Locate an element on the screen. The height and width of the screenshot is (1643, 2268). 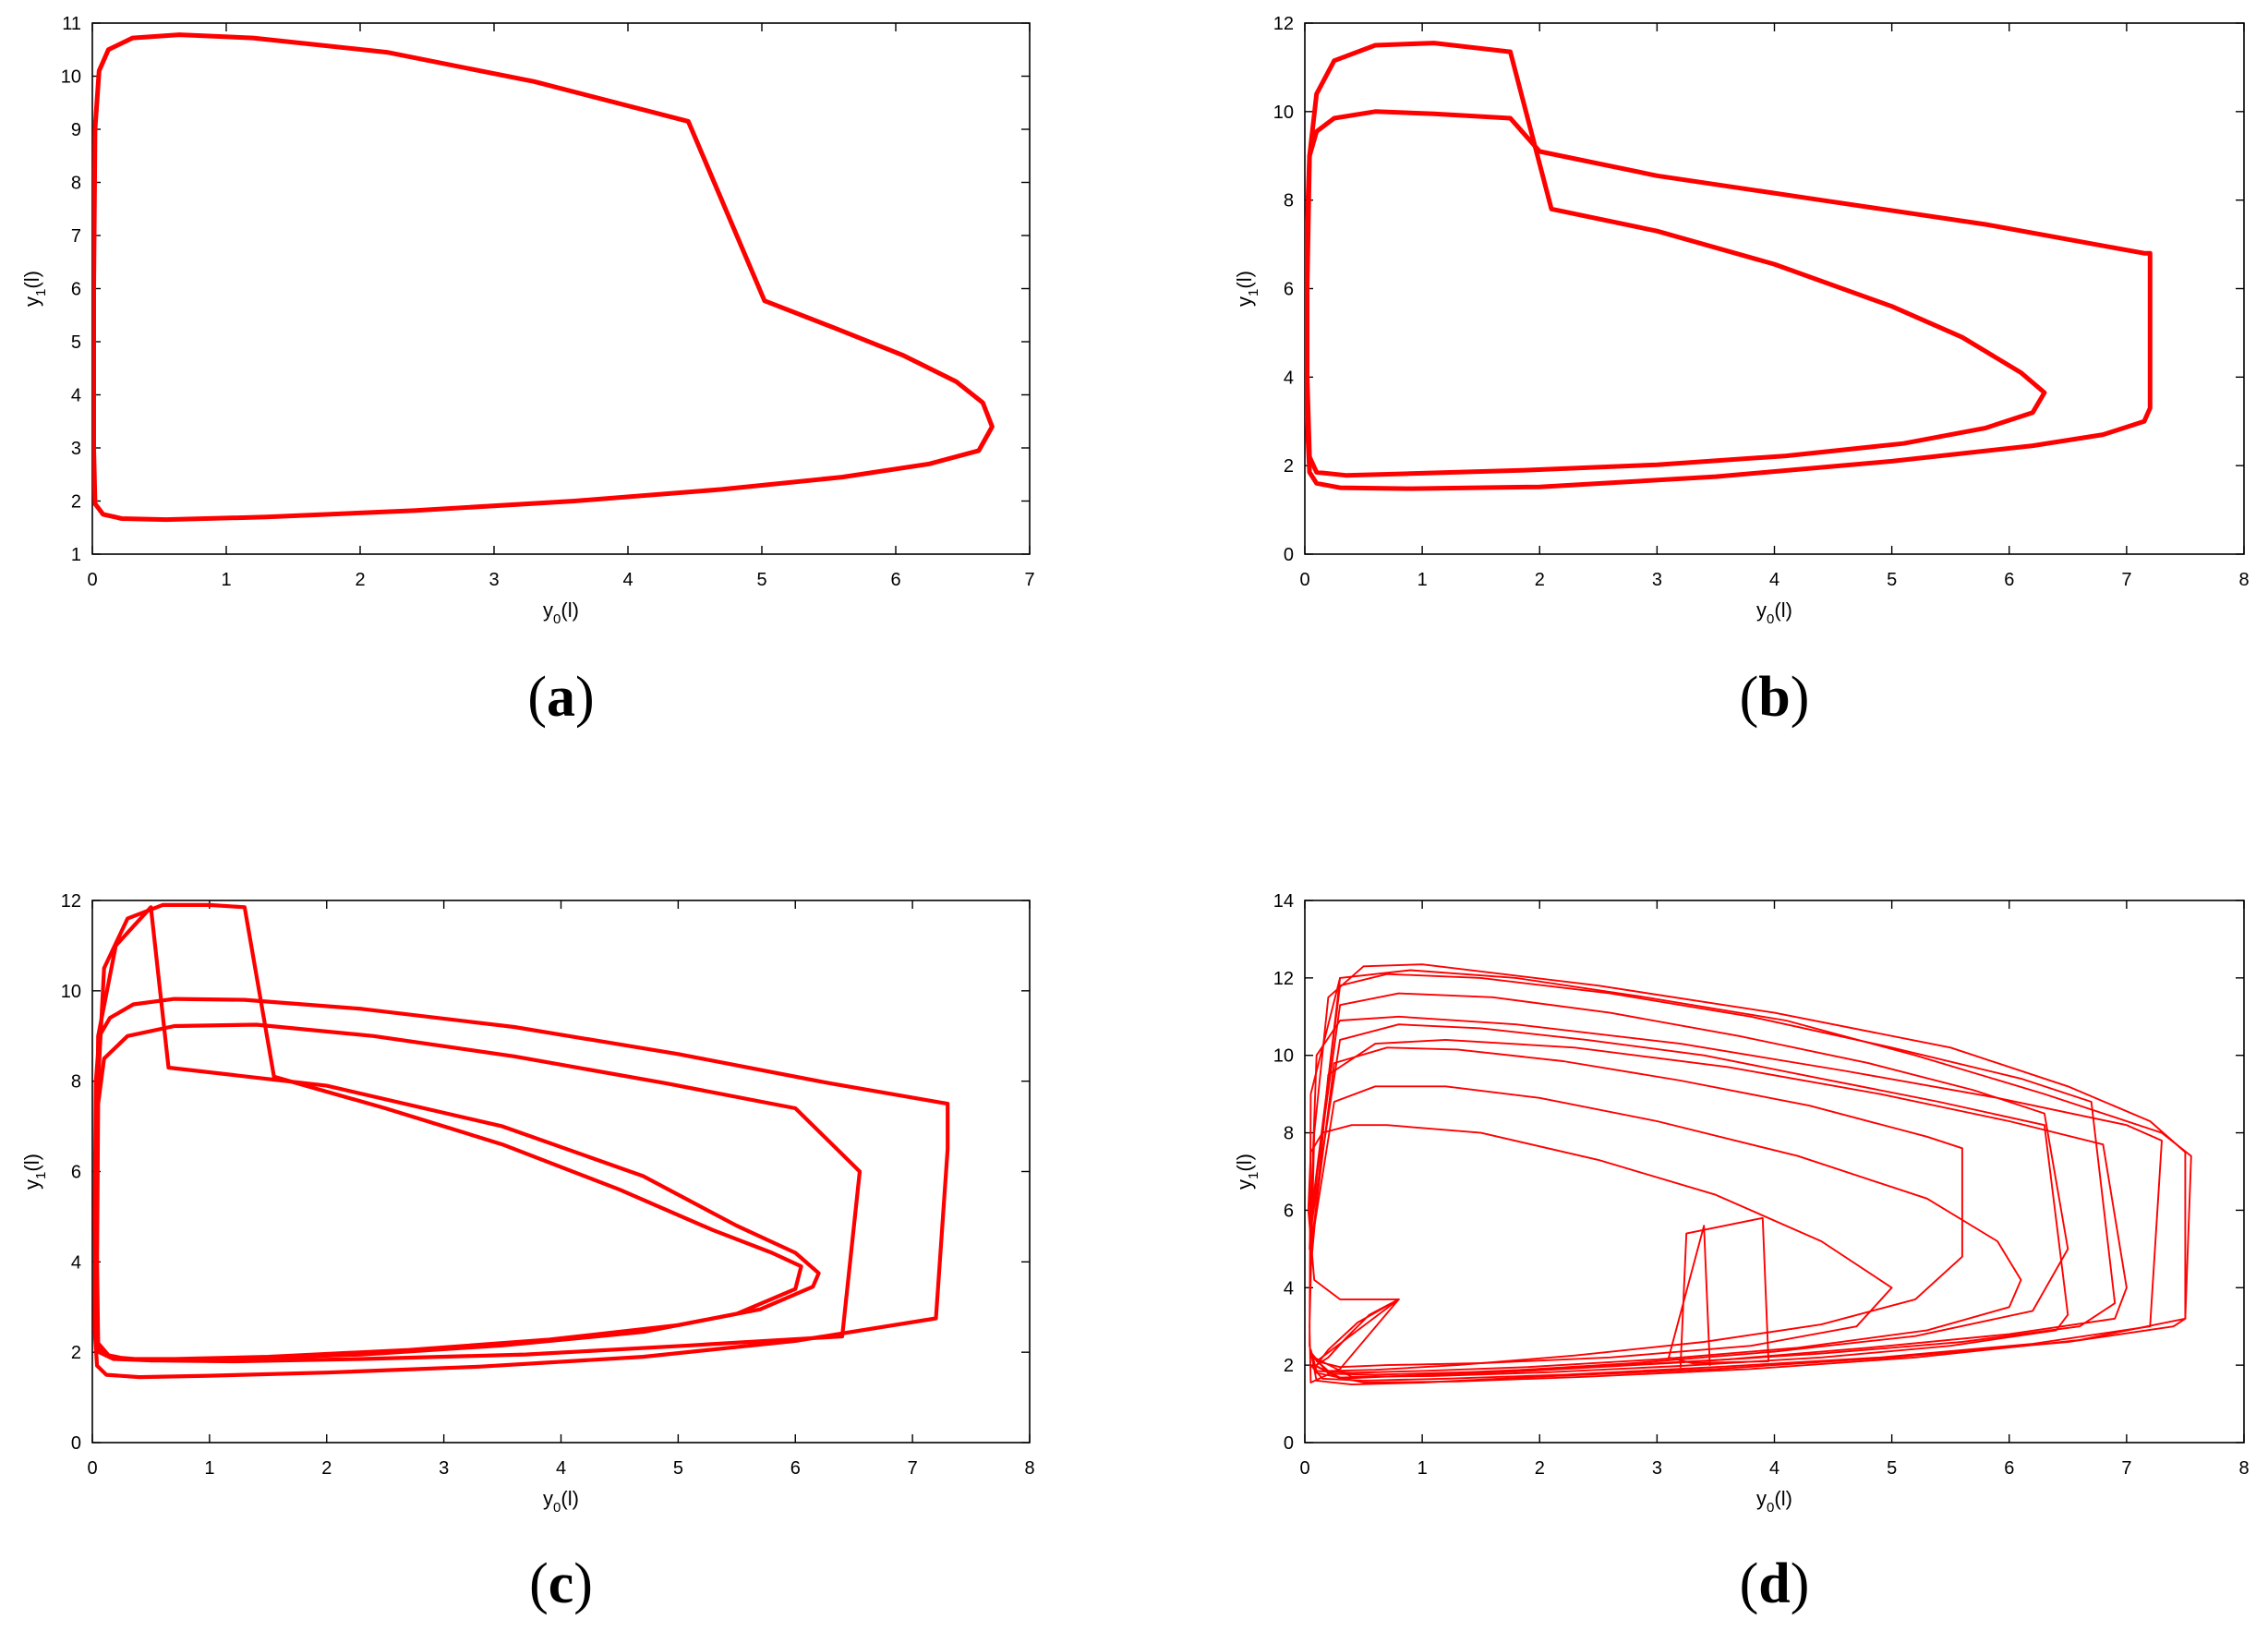
y-tick-label: 9 is located at coordinates (76, 130).